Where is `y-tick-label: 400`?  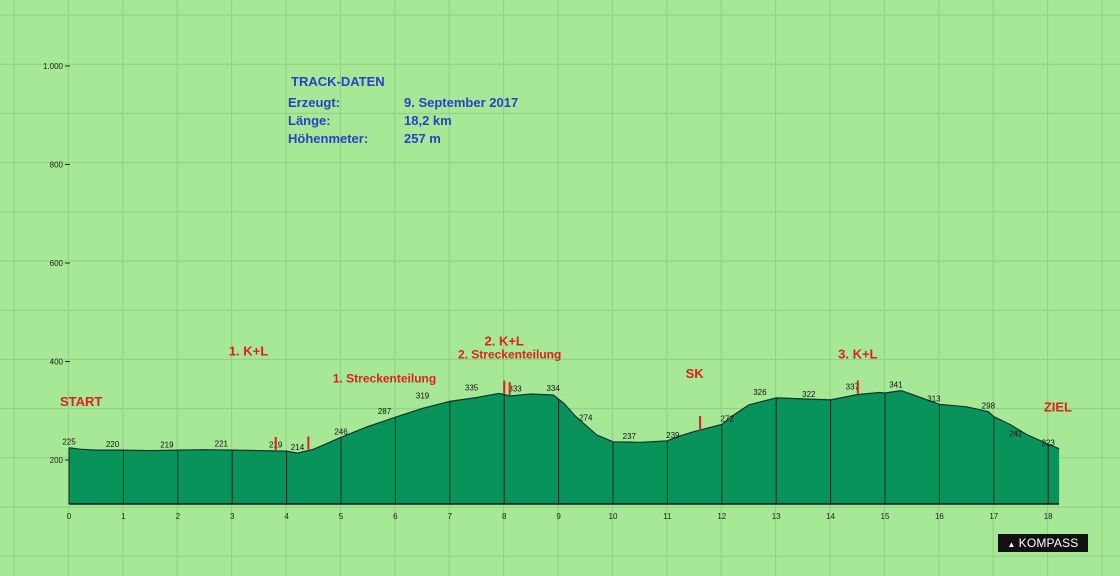 y-tick-label: 400 is located at coordinates (57, 362).